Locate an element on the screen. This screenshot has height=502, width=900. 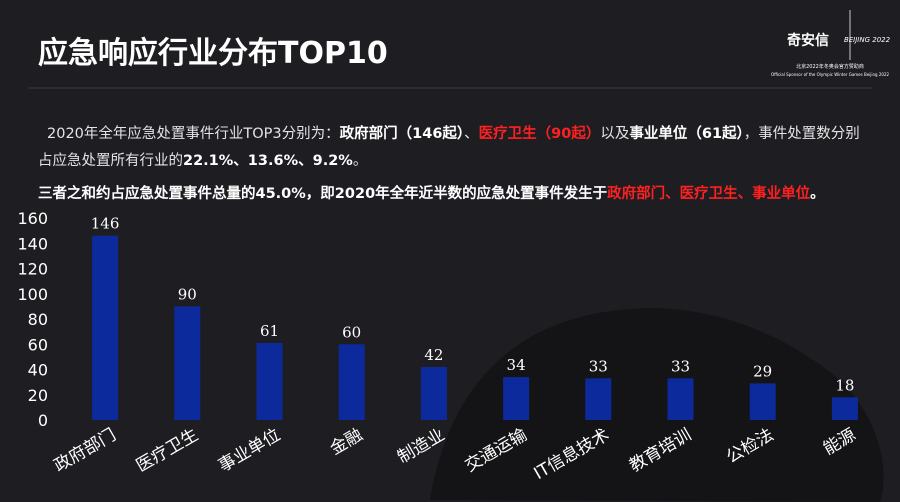
y-tick-label: 80 is located at coordinates (38, 319).